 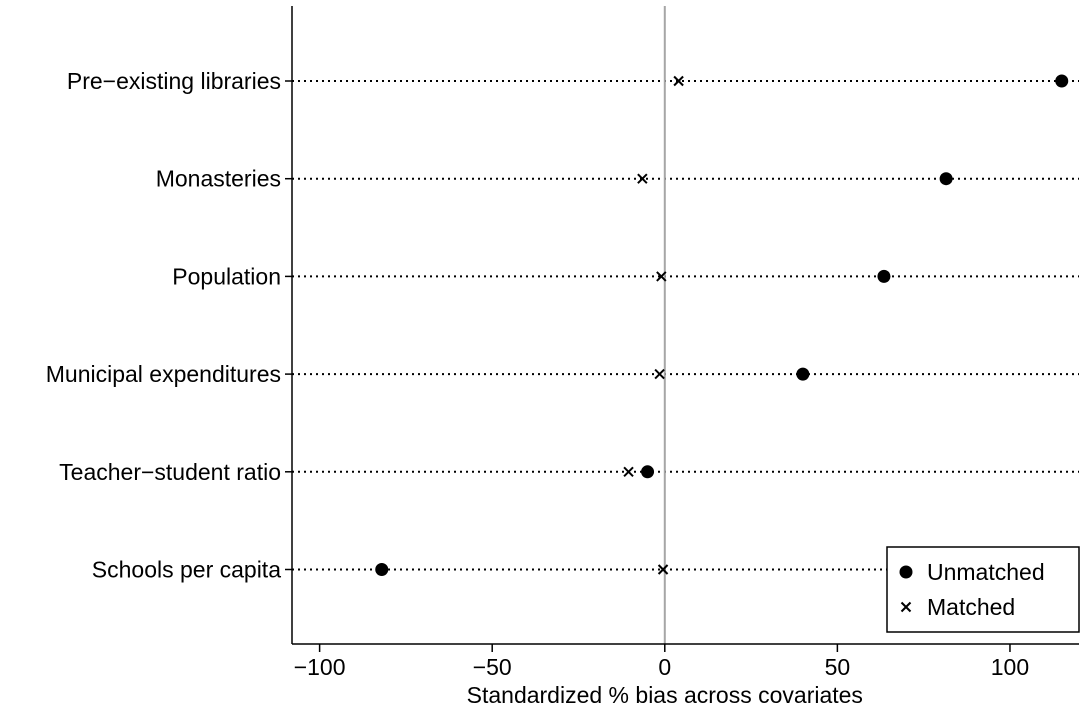 What do you see at coordinates (971, 607) in the screenshot?
I see `legend-label: Matched` at bounding box center [971, 607].